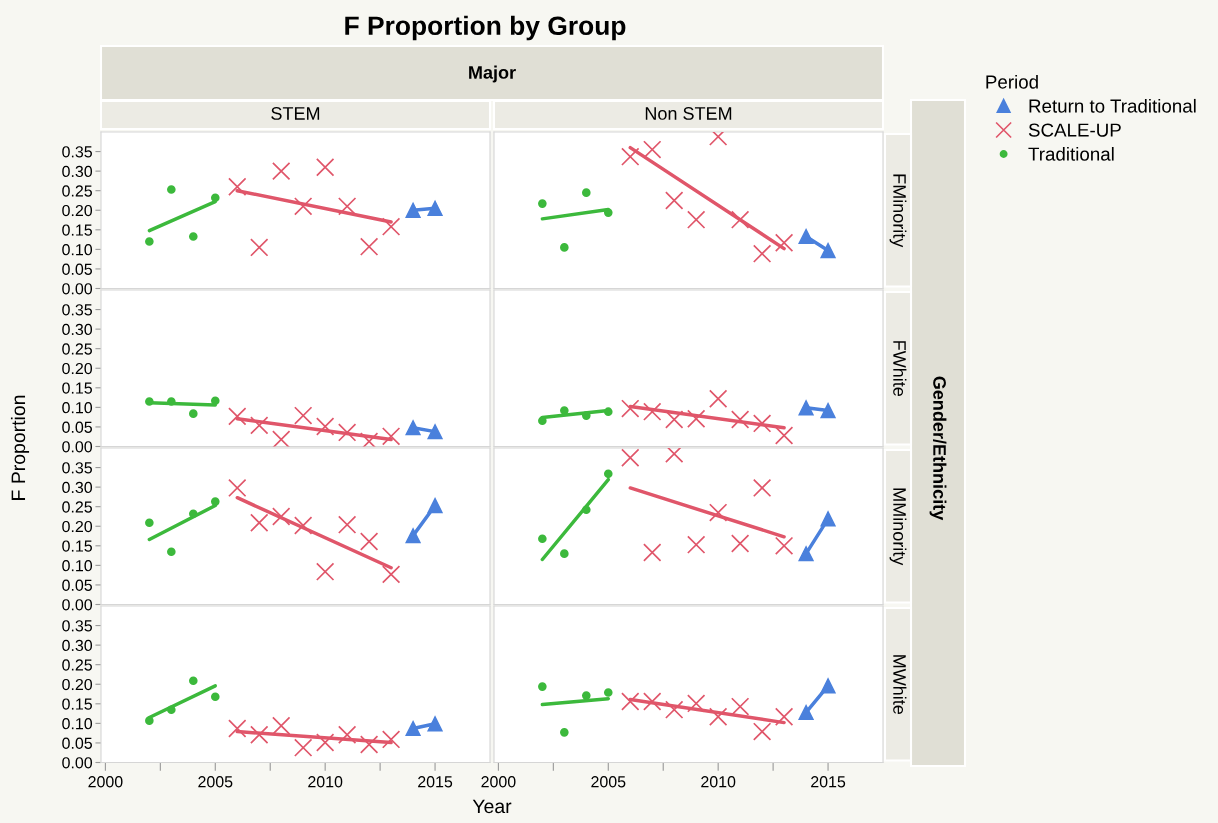 The image size is (1218, 823). Describe the element at coordinates (77, 427) in the screenshot. I see `y-tick-label: 0.05` at that location.